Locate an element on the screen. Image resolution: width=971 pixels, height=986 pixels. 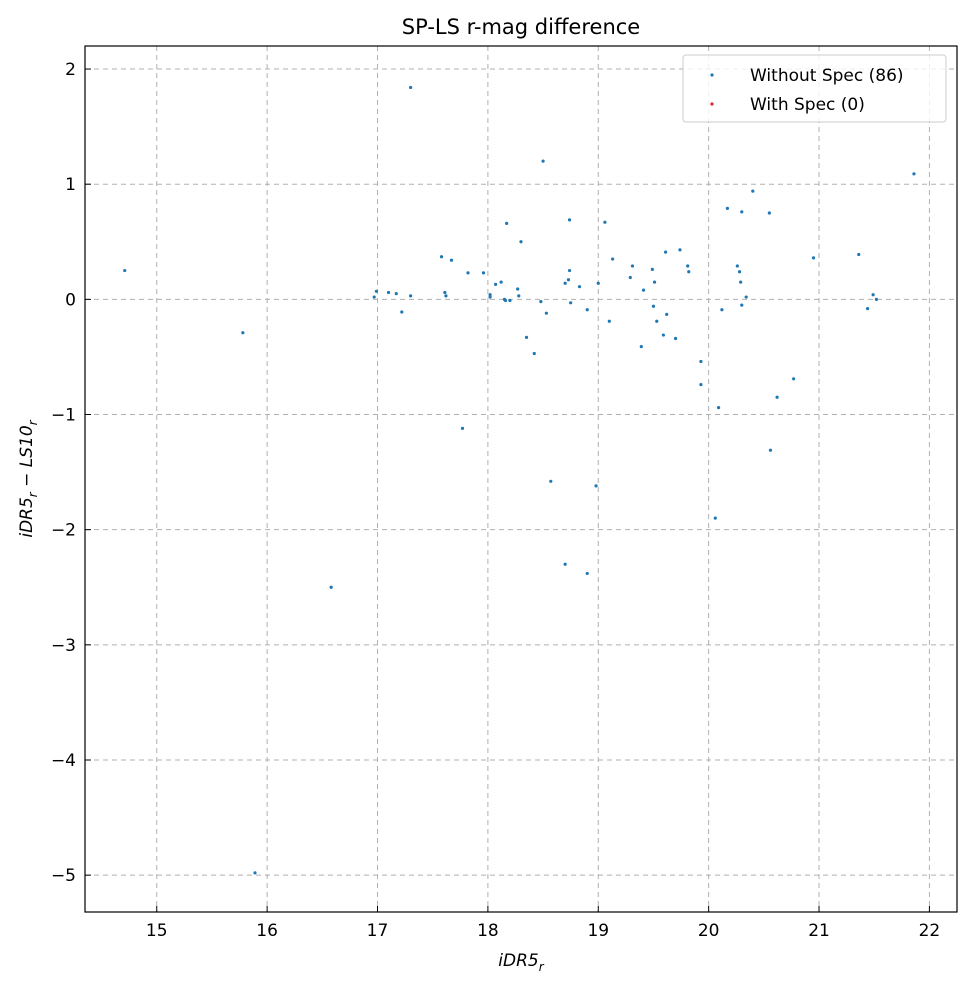
x-tick-label: 21 is located at coordinates (819, 931).